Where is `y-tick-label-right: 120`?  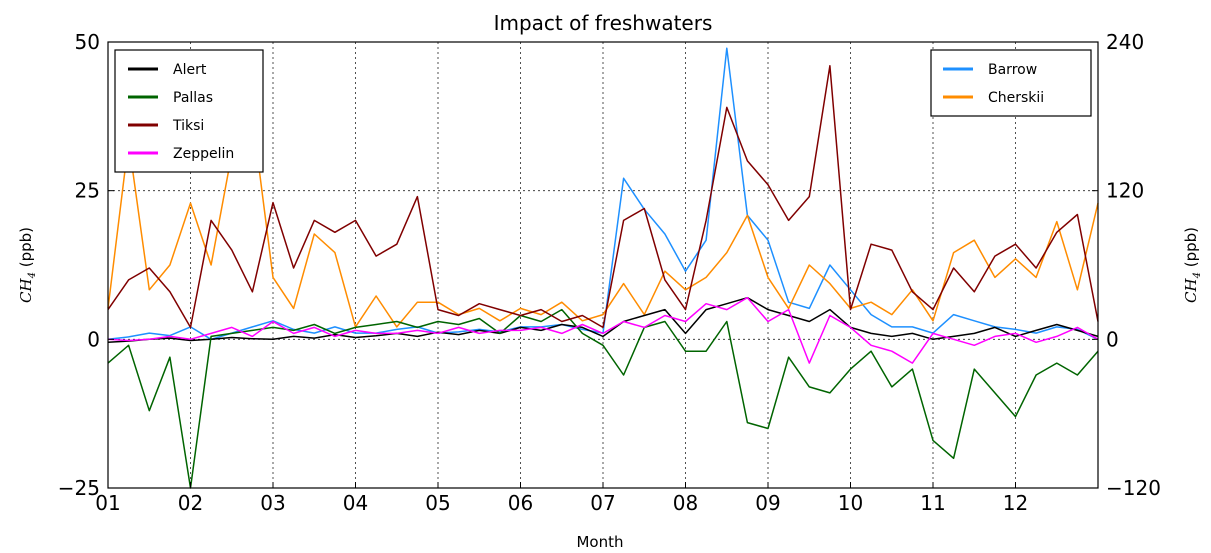
y-tick-label-right: 120 is located at coordinates (1125, 191).